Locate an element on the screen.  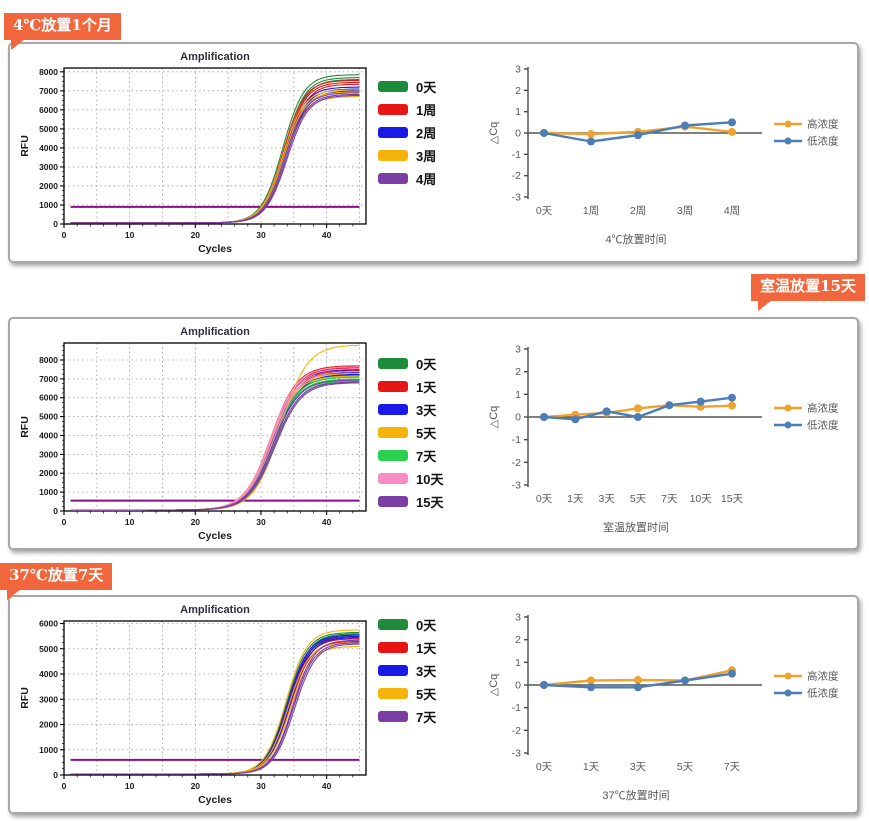
legend-marker is located at coordinates (788, 676).